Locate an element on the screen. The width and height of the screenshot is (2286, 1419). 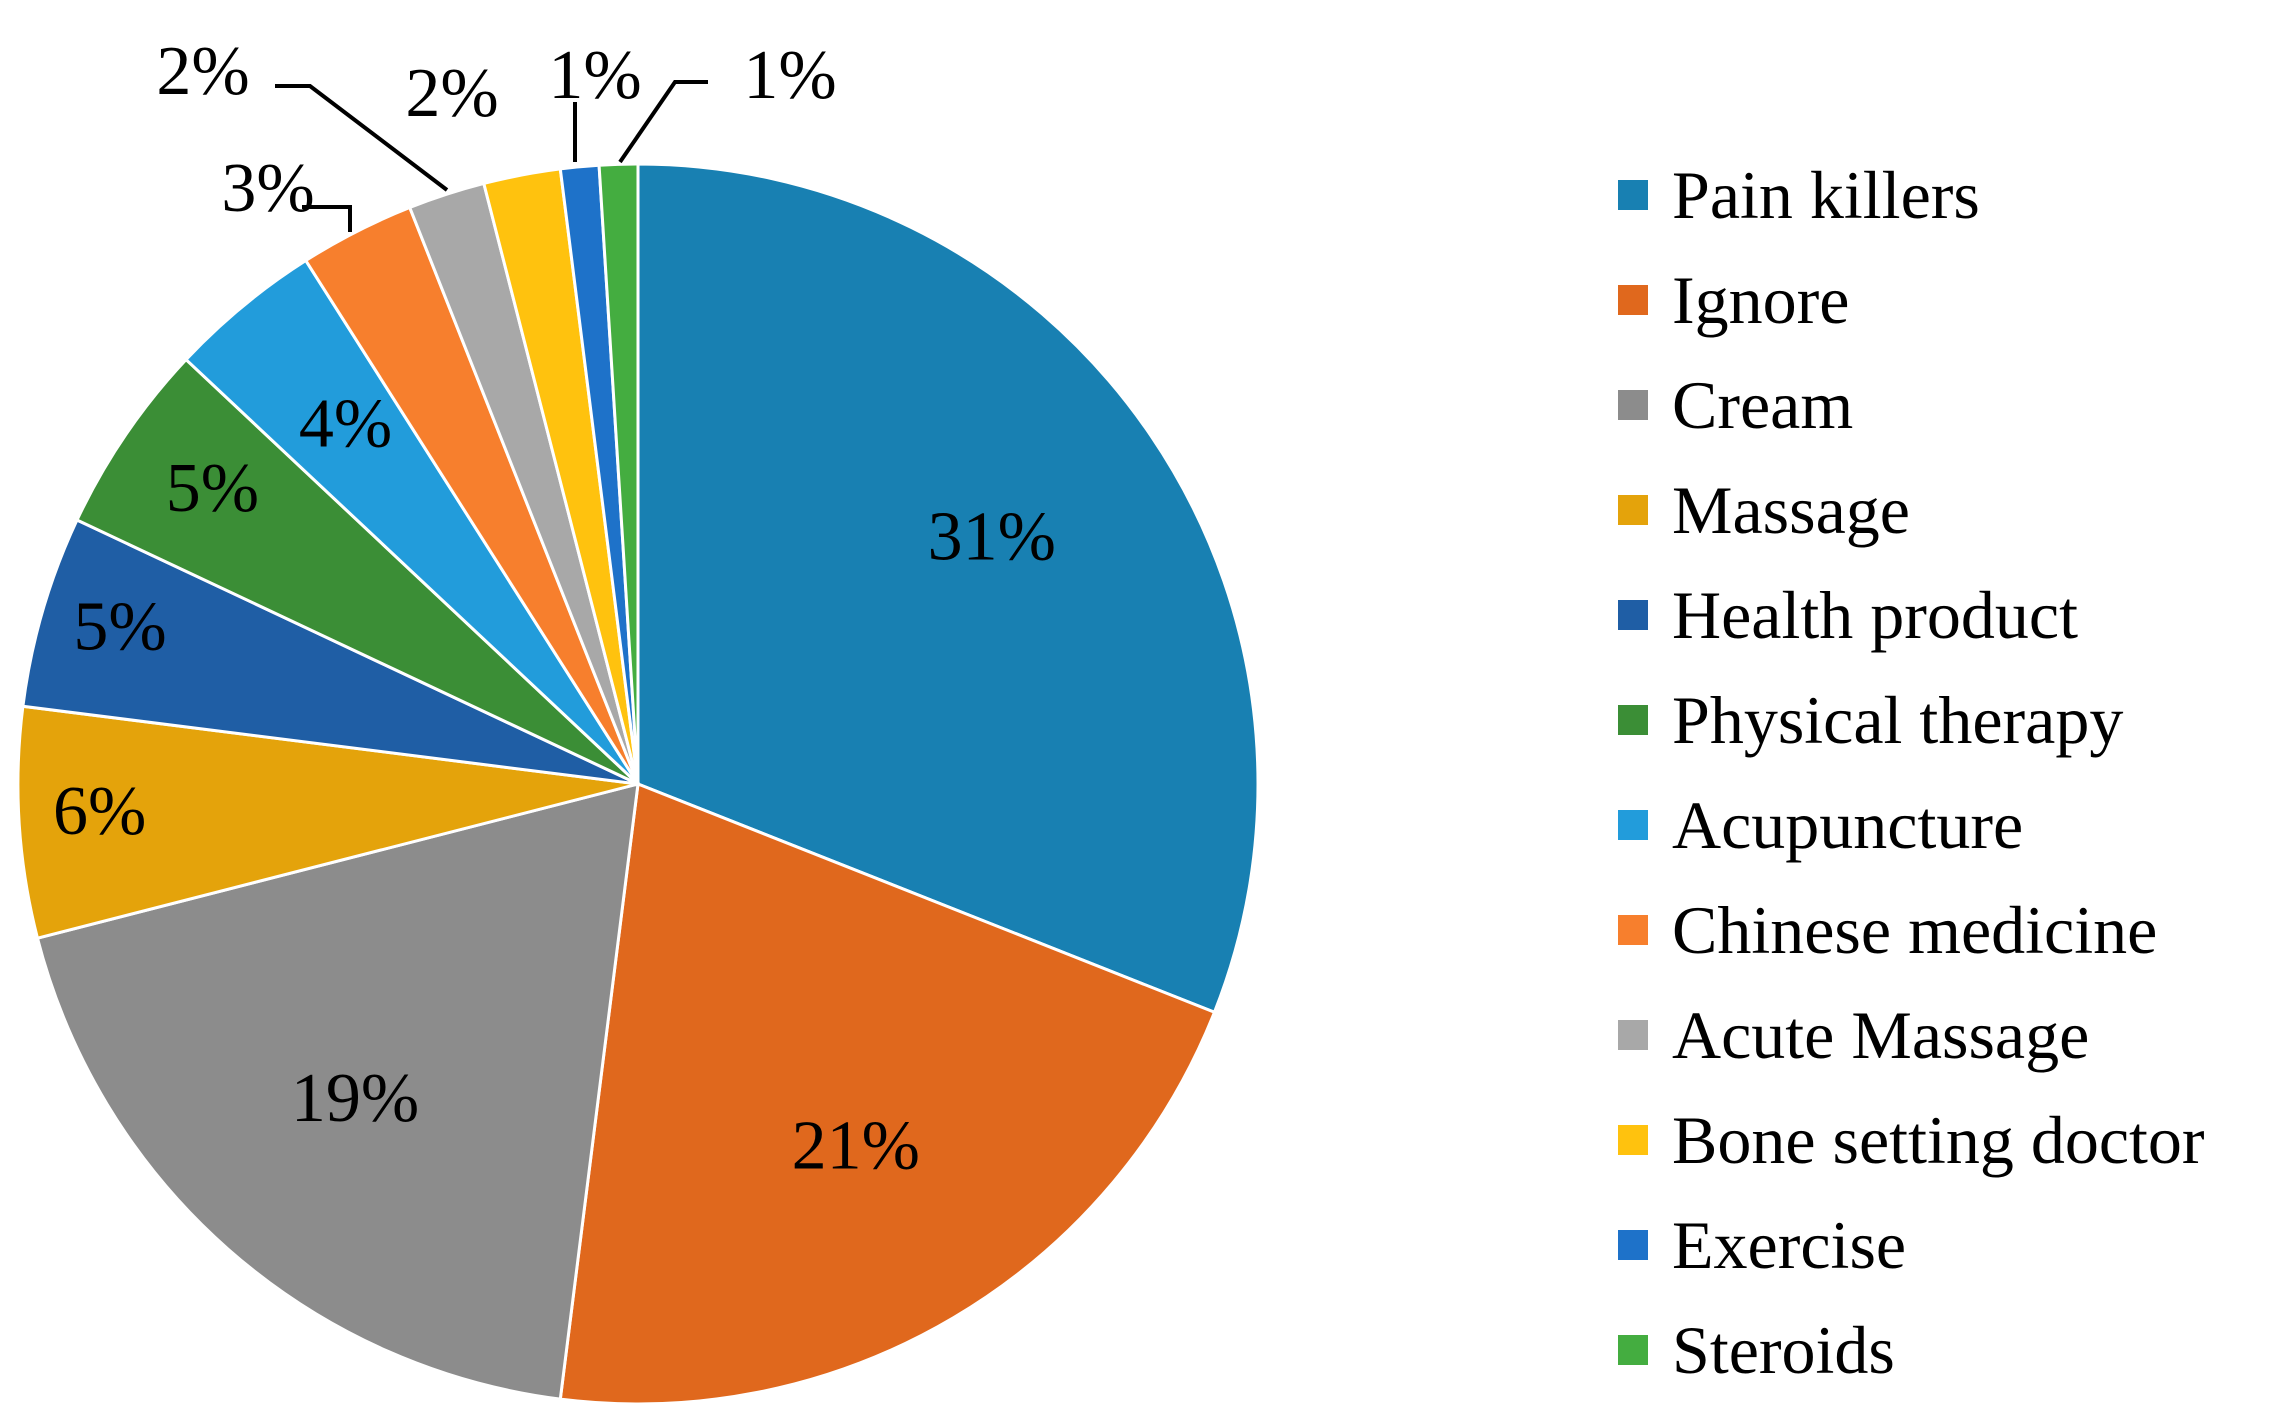
data-label-ignore: 21% is located at coordinates (856, 1145).